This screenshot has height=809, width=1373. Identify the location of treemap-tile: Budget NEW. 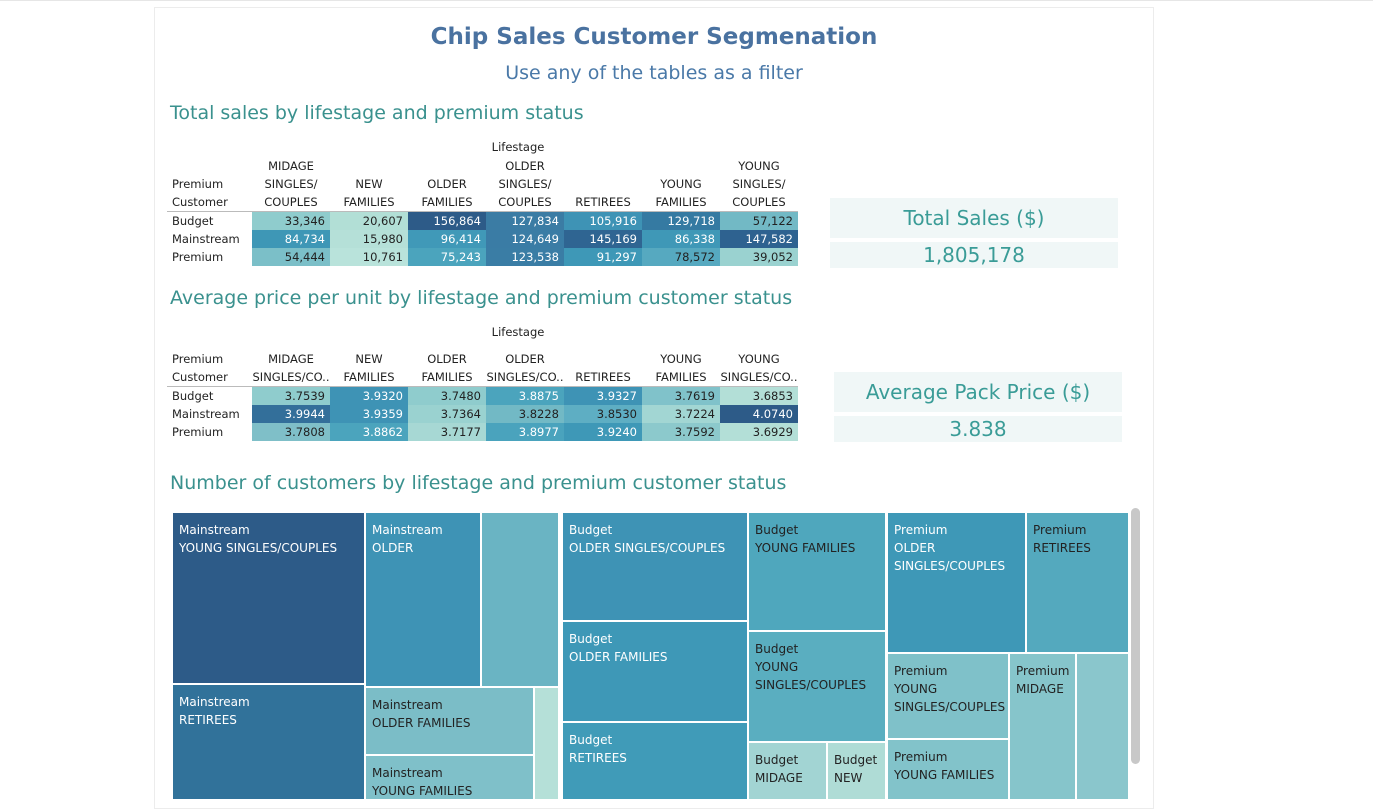
(856, 771).